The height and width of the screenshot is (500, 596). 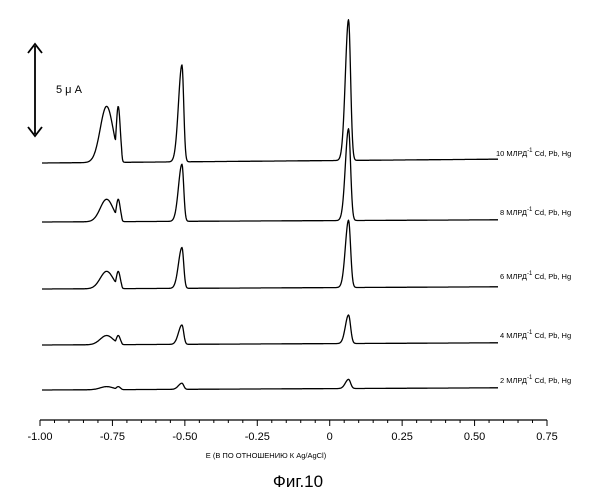 I want to click on figure-caption: Фиг.10, so click(x=298, y=482).